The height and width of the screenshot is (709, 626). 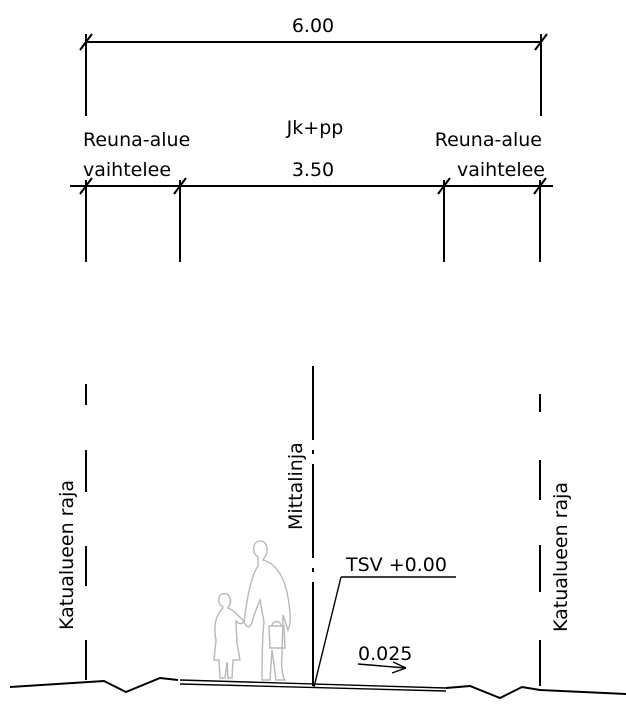 I want to click on ground-profile, so click(x=317, y=688).